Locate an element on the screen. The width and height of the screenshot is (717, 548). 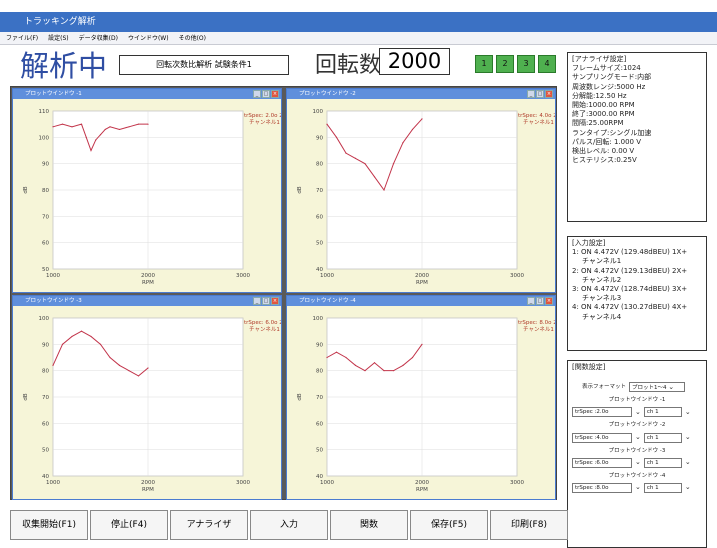
plot-window-titlebar: プロットウインドウ -2 _ □ × is located at coordinates (421, 94).